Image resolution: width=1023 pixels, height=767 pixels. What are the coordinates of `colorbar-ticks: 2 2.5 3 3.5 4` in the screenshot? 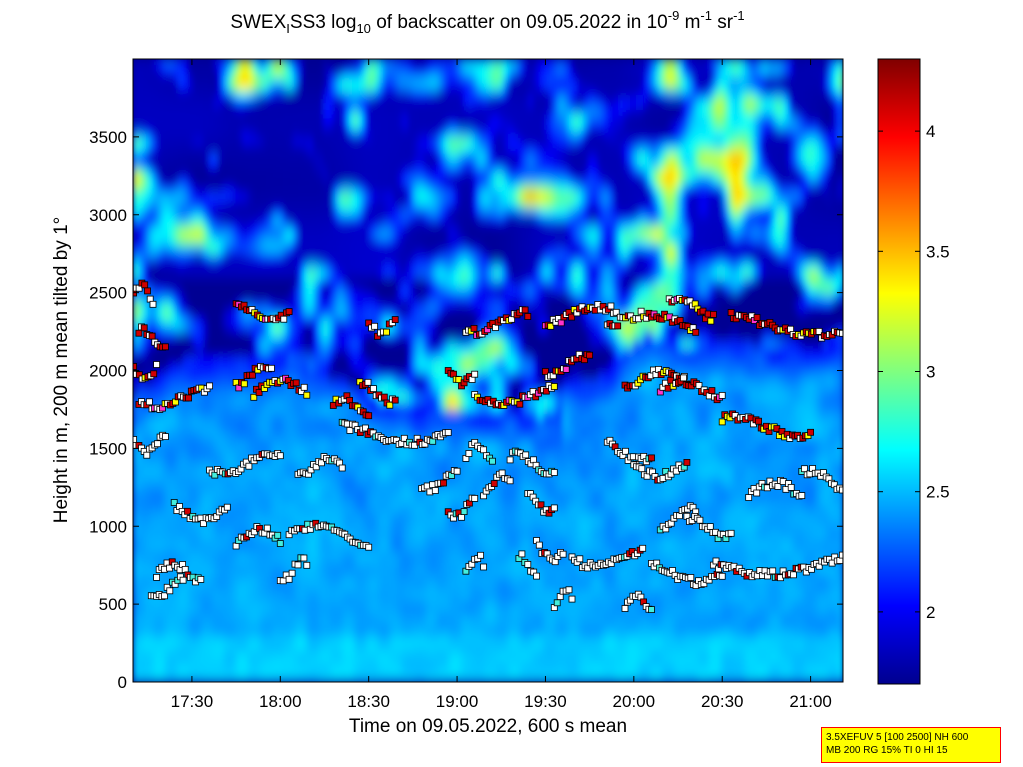 It's located at (914, 372).